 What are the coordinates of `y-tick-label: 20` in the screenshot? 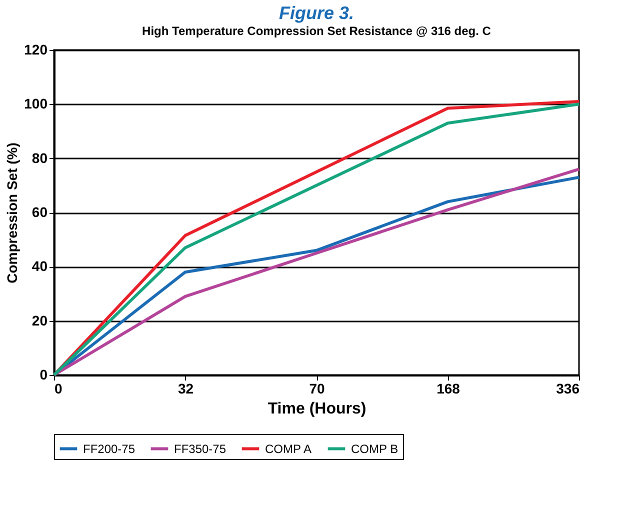 It's located at (40, 320).